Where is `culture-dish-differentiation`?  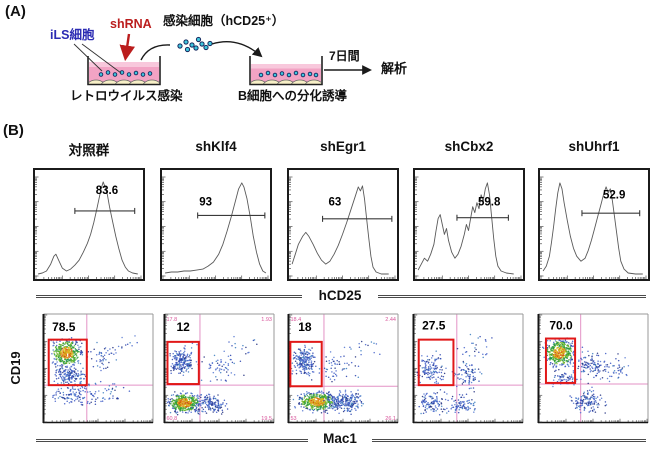 culture-dish-differentiation is located at coordinates (286, 71).